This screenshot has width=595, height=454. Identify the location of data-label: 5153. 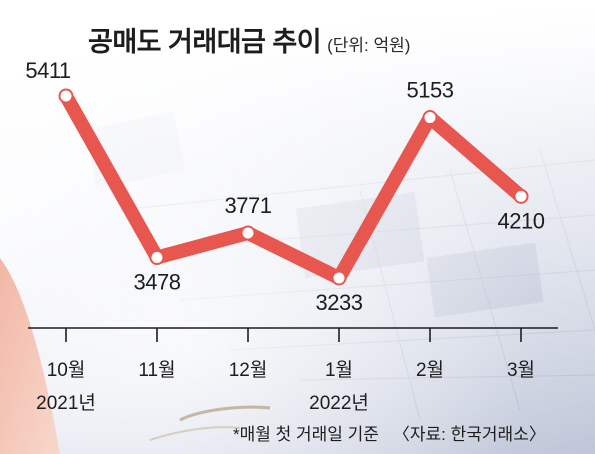
(430, 90).